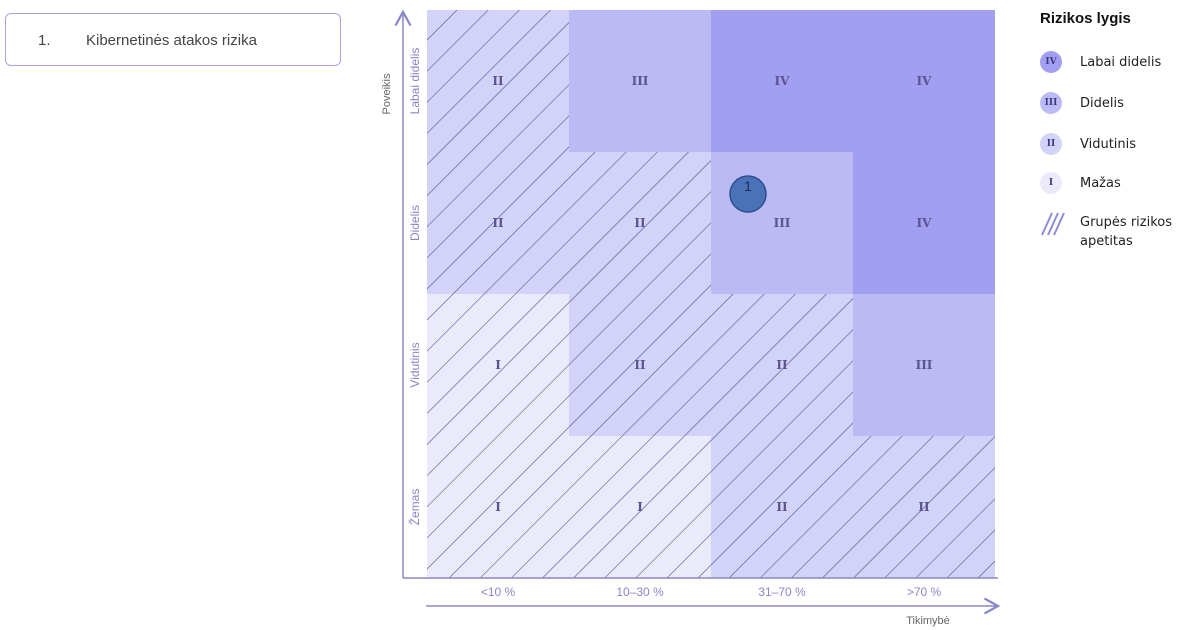 The width and height of the screenshot is (1183, 630). I want to click on appetite-hatch-r1-c1, so click(640, 223).